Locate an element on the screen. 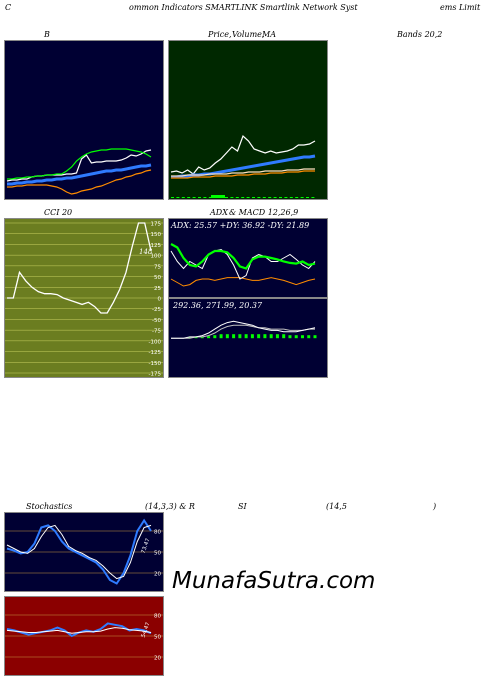  watermark: MunafaSutra.com is located at coordinates (274, 581).